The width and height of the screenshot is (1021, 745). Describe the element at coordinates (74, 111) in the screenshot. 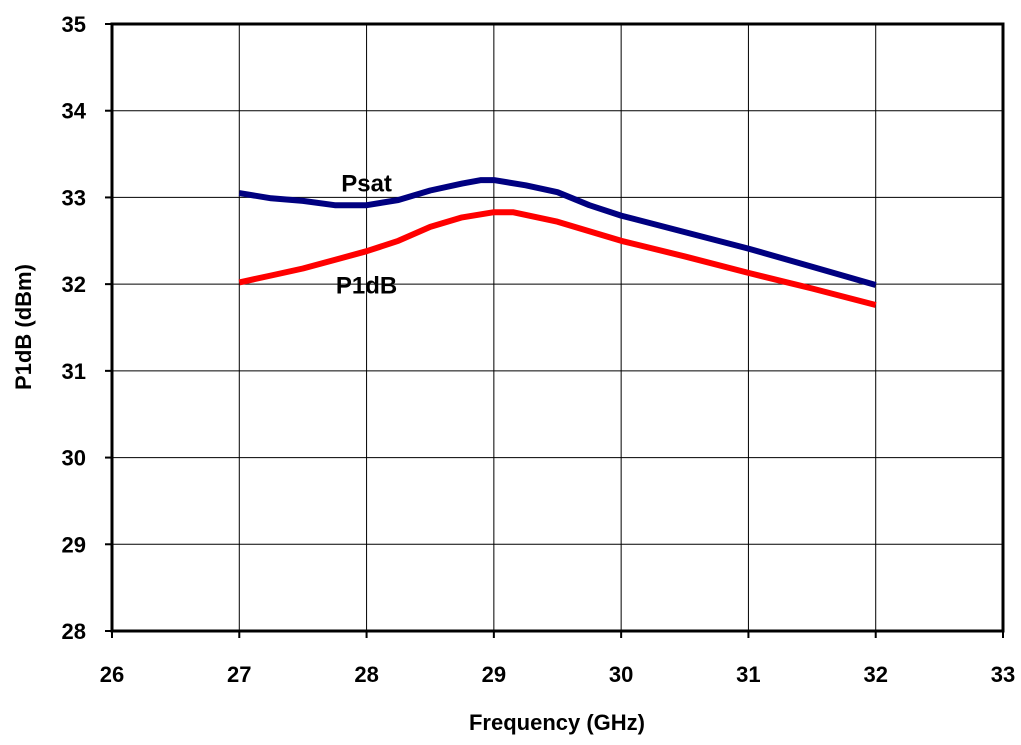

I see `y-tick-label: 34` at that location.